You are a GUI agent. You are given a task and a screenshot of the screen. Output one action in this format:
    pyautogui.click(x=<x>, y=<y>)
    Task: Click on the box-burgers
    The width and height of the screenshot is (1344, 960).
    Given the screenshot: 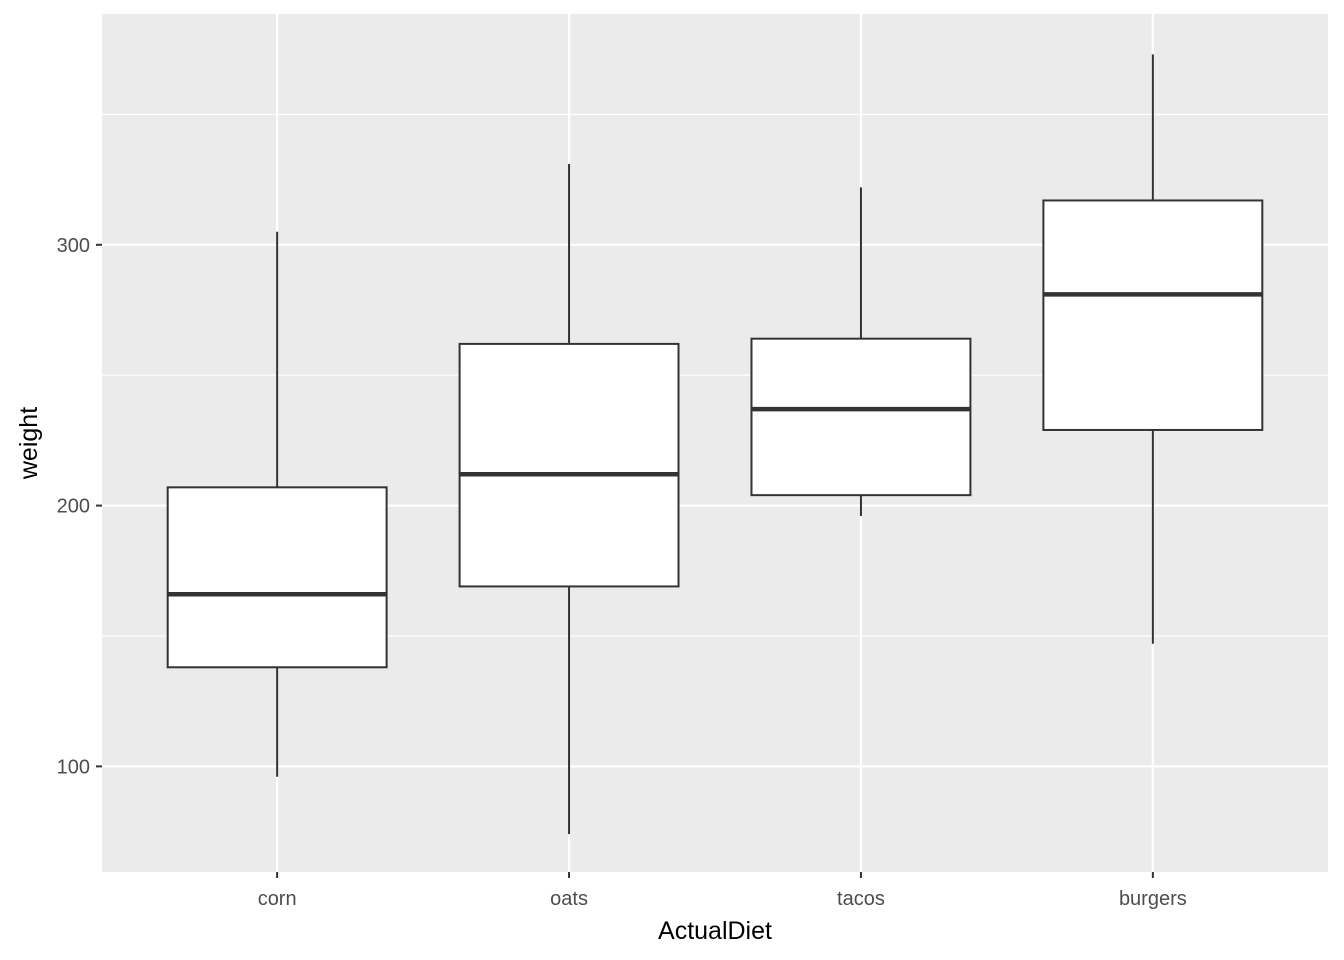 What is the action you would take?
    pyautogui.click(x=1153, y=349)
    